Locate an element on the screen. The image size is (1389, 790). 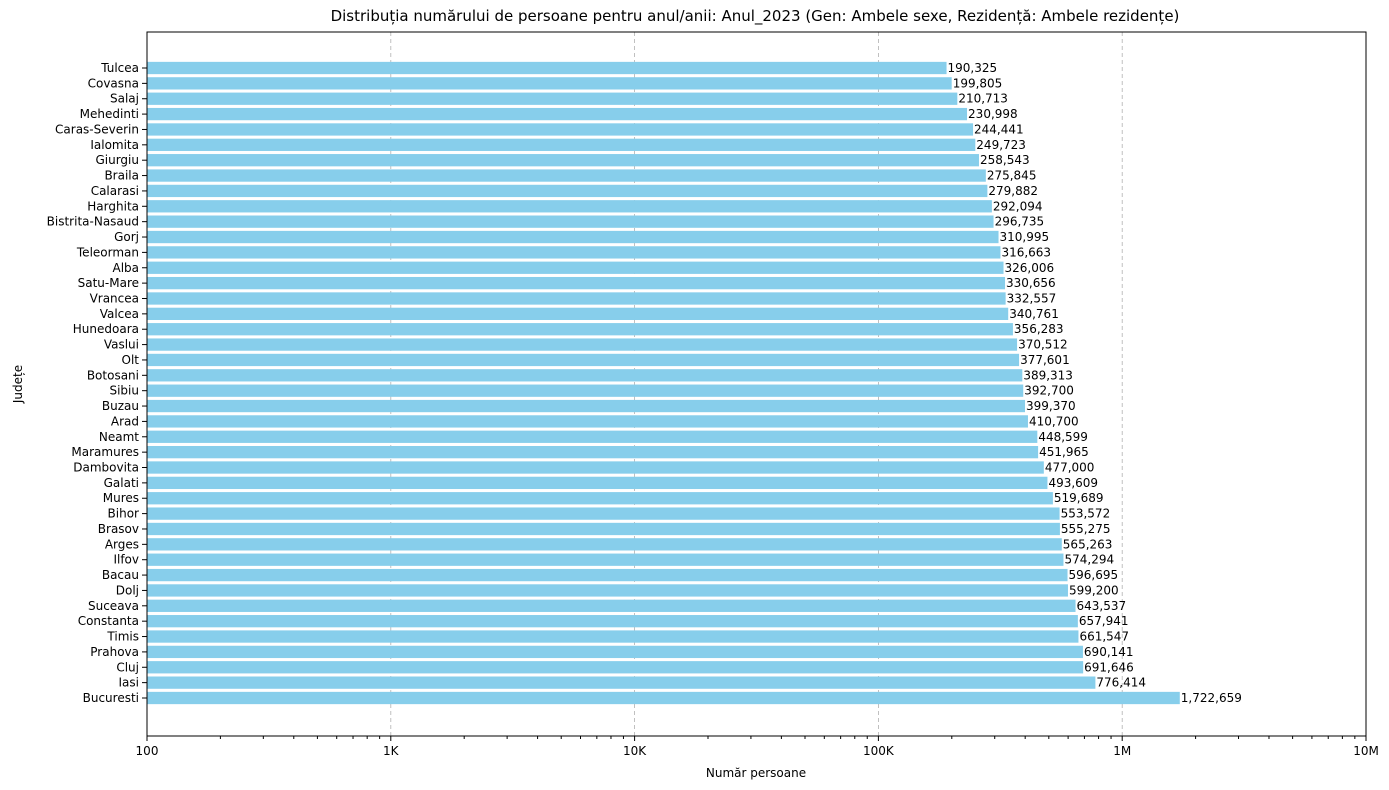
category-label: Valcea is located at coordinates (119, 314).